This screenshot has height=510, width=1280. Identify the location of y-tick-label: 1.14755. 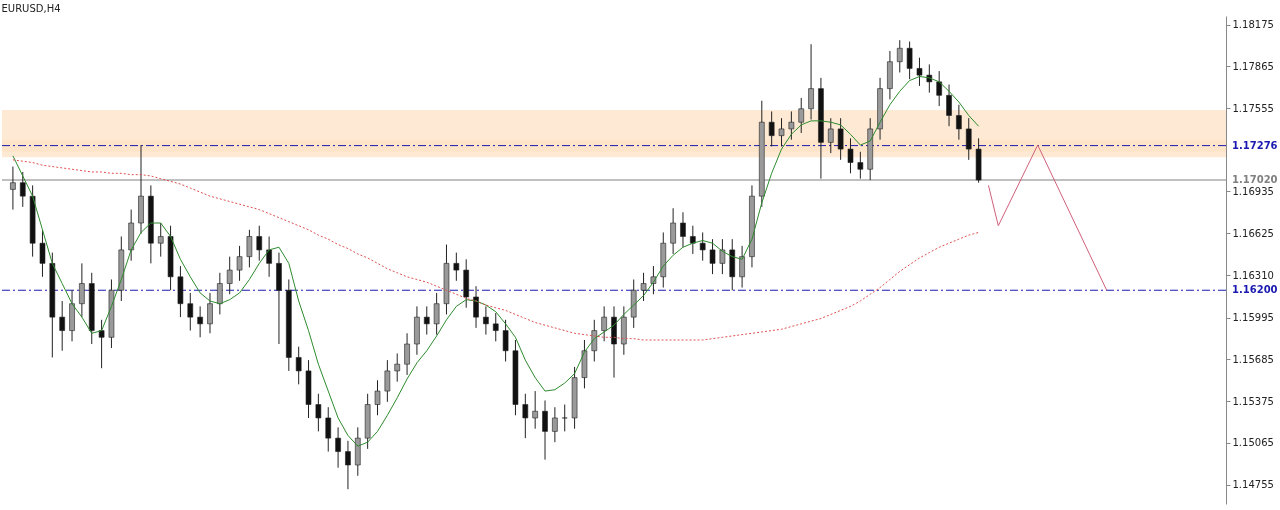
(1253, 485).